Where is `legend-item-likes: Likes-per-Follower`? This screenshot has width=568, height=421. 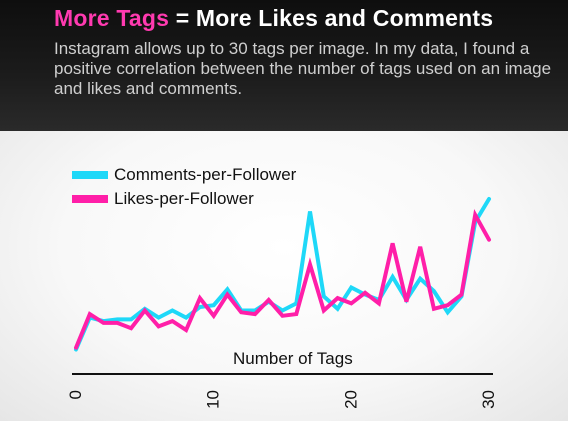 legend-item-likes: Likes-per-Follower is located at coordinates (184, 199).